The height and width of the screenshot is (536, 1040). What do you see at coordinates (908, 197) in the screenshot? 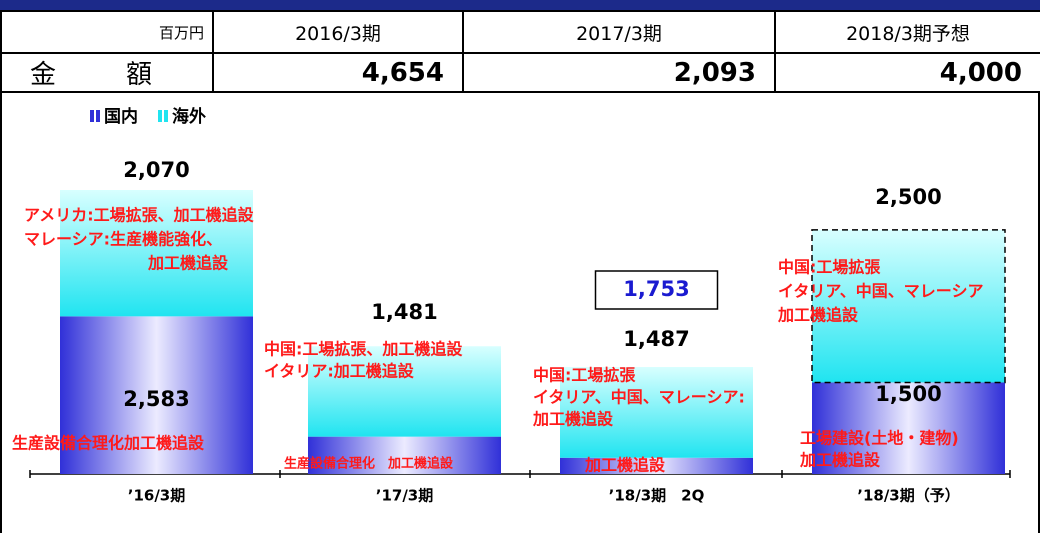
I see `value-label: 2,500` at bounding box center [908, 197].